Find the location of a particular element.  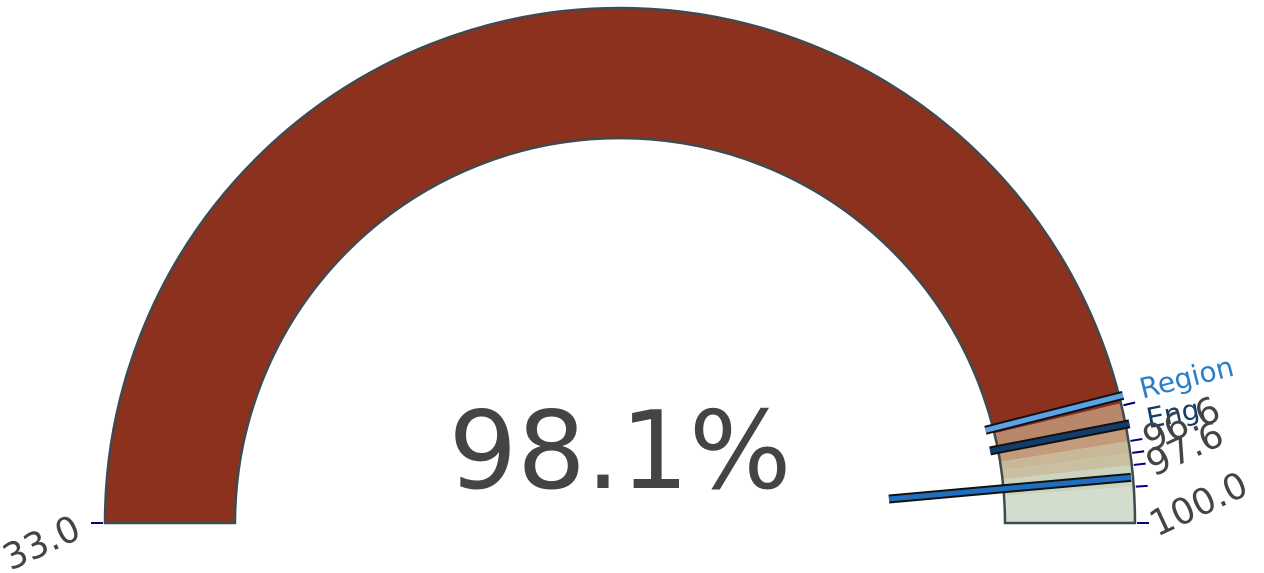

gauge-value-label: 98.1% is located at coordinates (619, 451).